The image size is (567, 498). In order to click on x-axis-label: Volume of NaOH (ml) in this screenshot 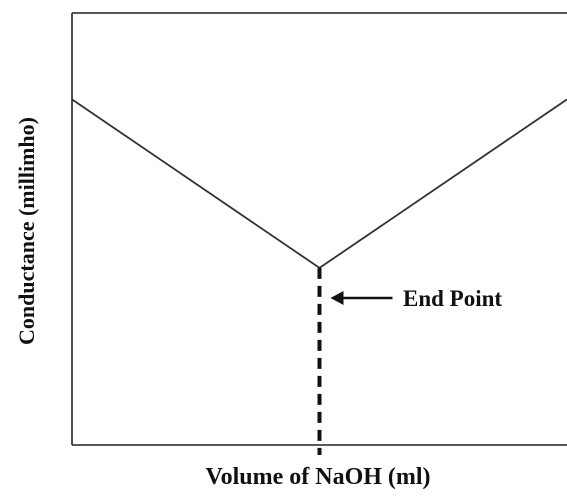, I will do `click(317, 477)`.